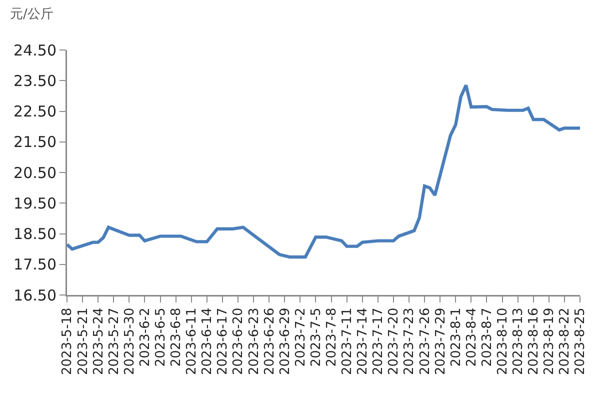  What do you see at coordinates (35, 234) in the screenshot?
I see `y-tick-label: 18.50` at bounding box center [35, 234].